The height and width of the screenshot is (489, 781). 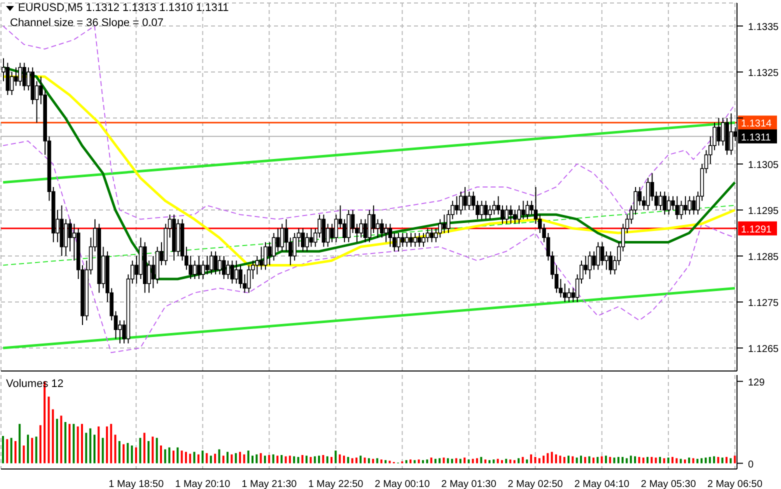 I want to click on x-tick-label: 2 May 04:10, so click(x=602, y=484).